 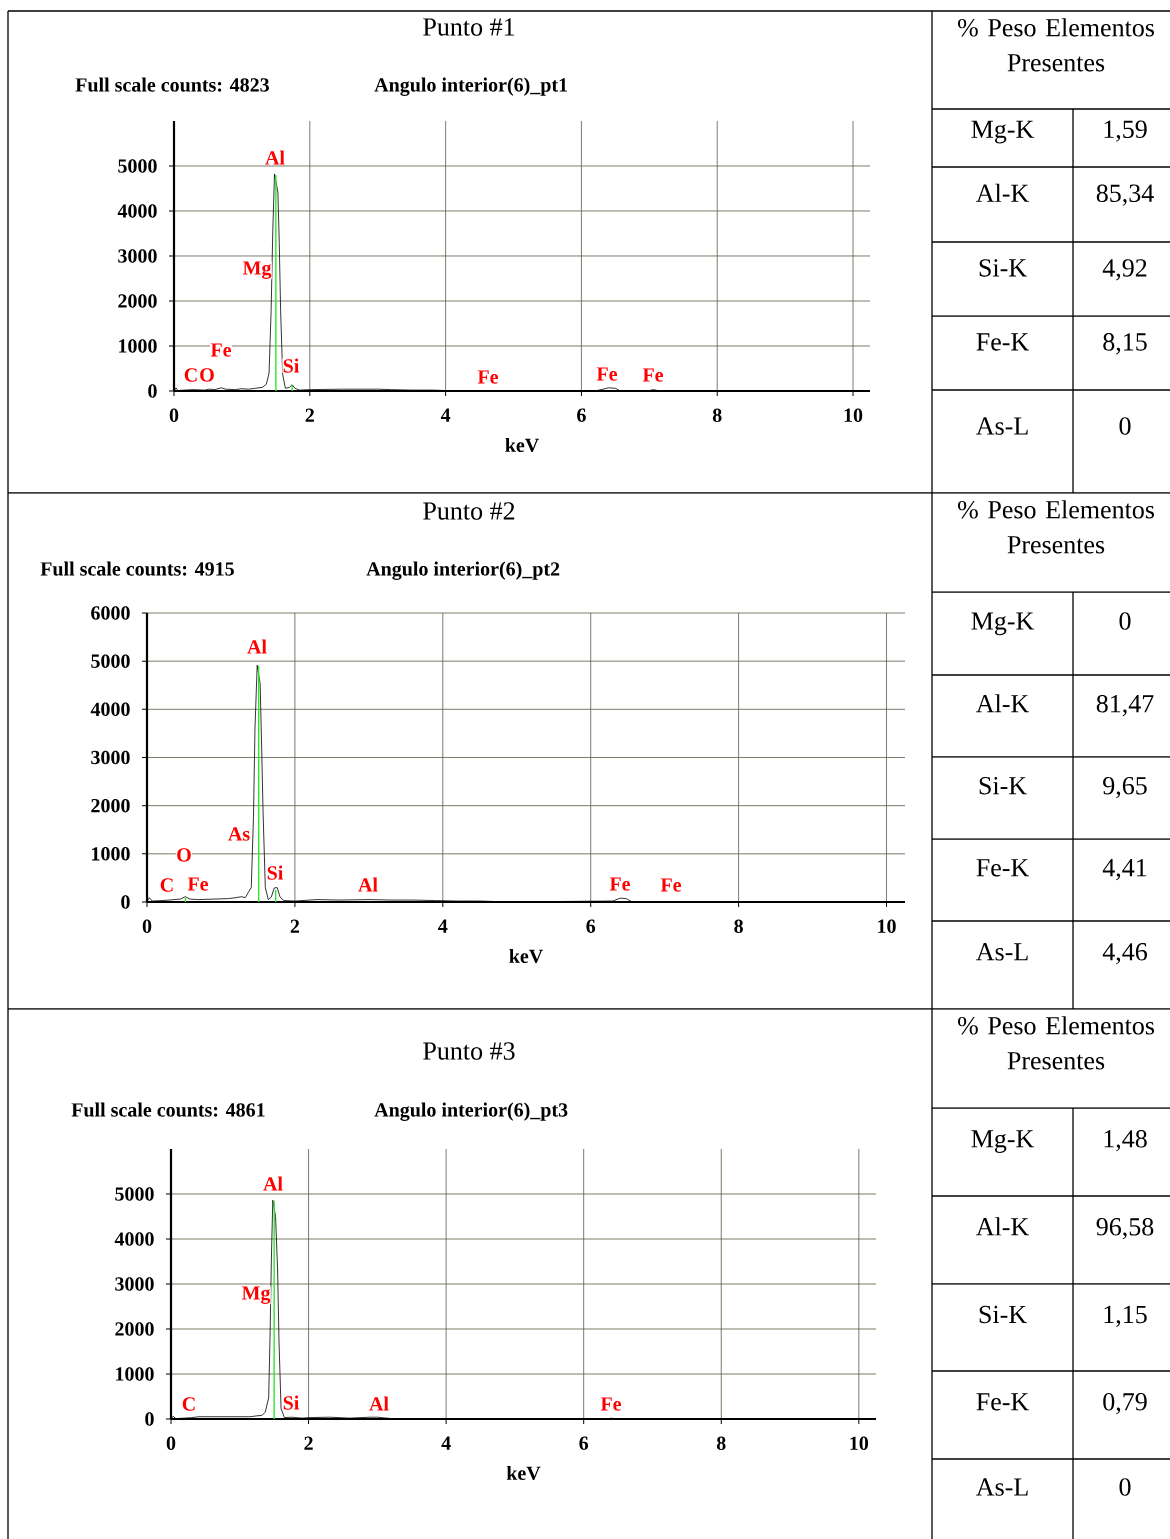 I want to click on text: Angulo interior(6)_pt3, so click(x=471, y=1111).